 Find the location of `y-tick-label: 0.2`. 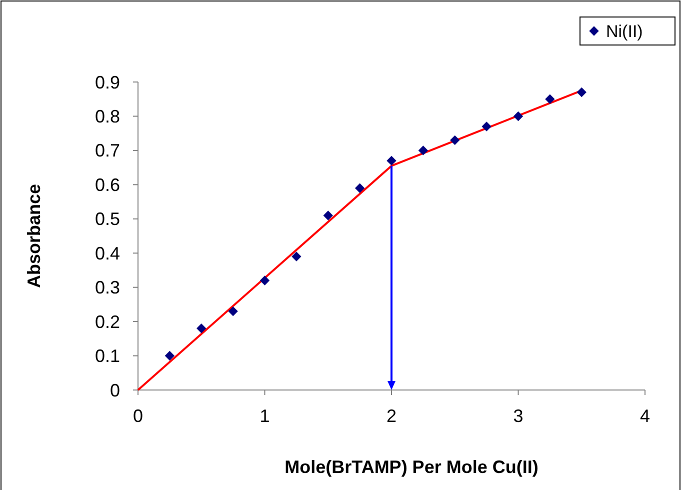

y-tick-label: 0.2 is located at coordinates (107, 322).